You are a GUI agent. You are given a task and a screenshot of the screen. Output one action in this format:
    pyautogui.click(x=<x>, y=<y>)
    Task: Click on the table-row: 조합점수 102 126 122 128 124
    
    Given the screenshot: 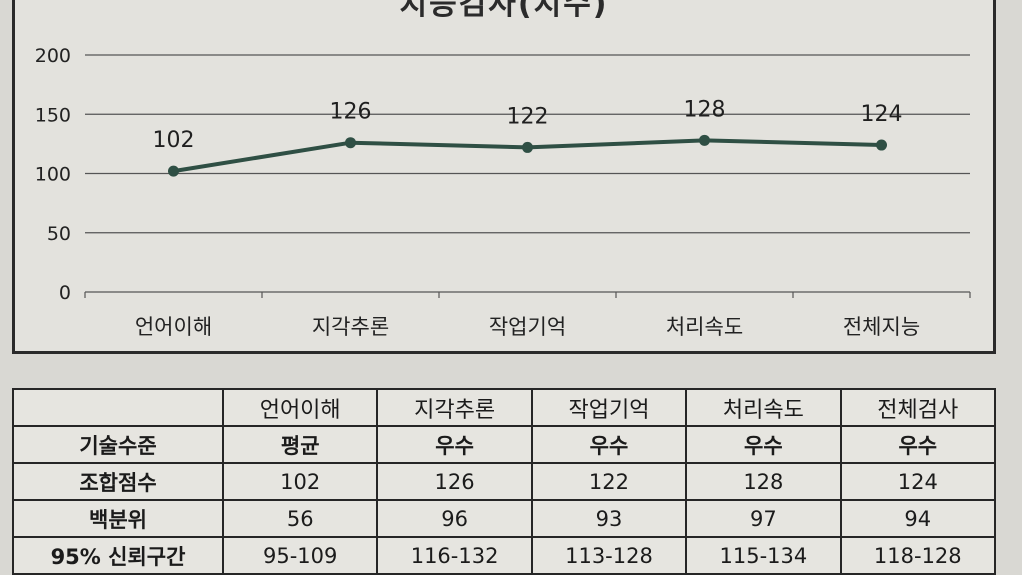 What is the action you would take?
    pyautogui.click(x=504, y=481)
    